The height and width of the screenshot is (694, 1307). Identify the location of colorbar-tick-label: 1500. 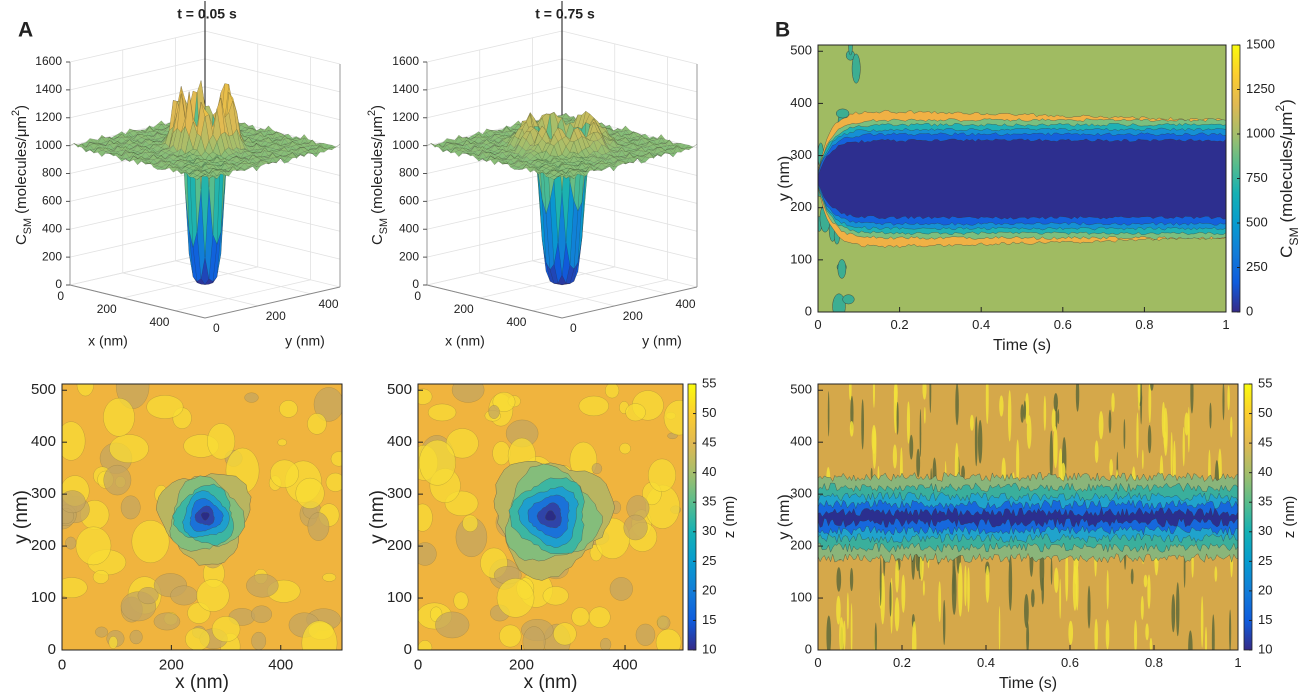
(1260, 43).